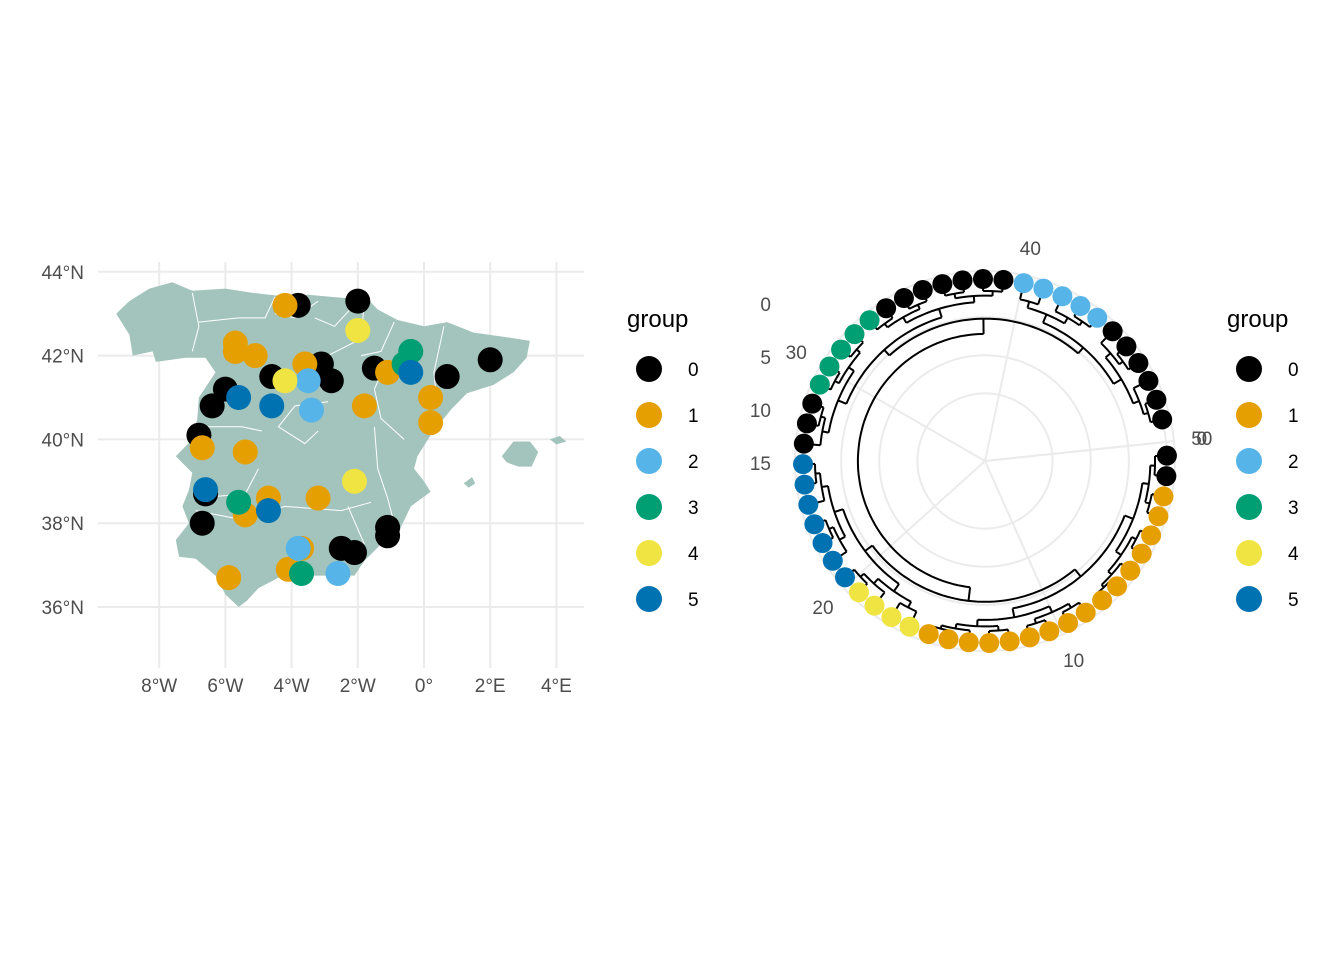 Image resolution: width=1344 pixels, height=960 pixels. What do you see at coordinates (159, 686) in the screenshot?
I see `map-x-tick-label: 8°W` at bounding box center [159, 686].